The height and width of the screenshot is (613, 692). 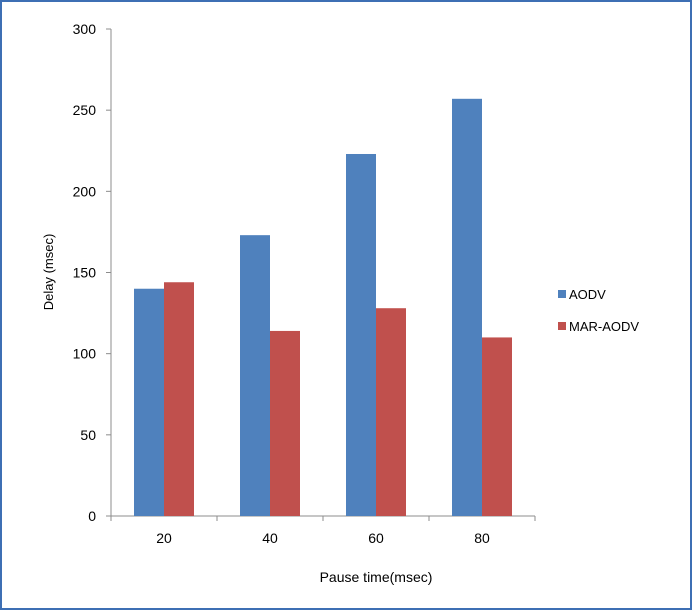 I want to click on y-axis-title: Delay (msec), so click(x=48, y=272).